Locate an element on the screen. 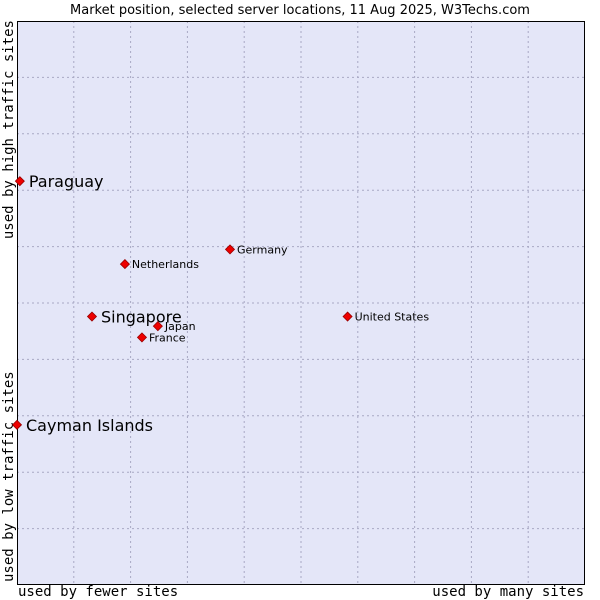 This screenshot has height=600, width=600. data-point-paraguay: Paraguay is located at coordinates (59, 181).